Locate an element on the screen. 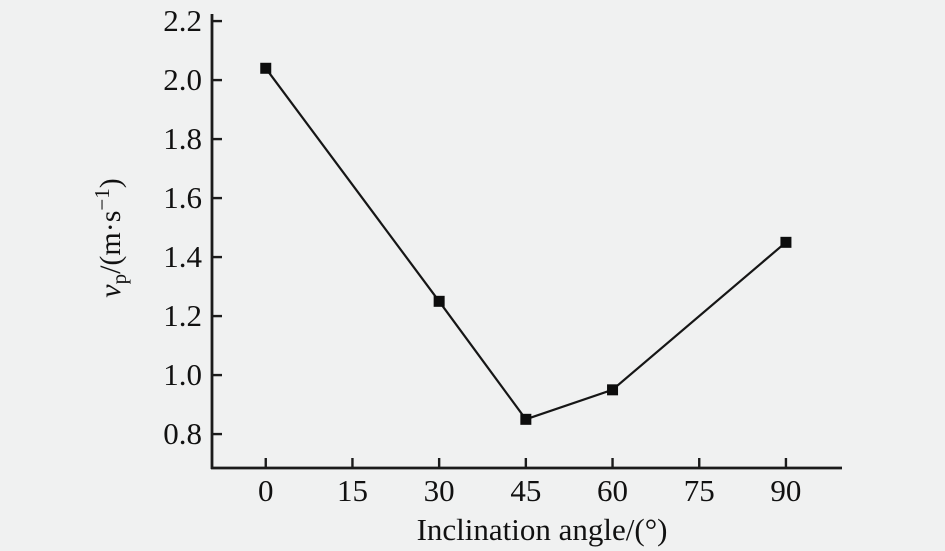  y-tick-label: 2.0 is located at coordinates (182, 79).